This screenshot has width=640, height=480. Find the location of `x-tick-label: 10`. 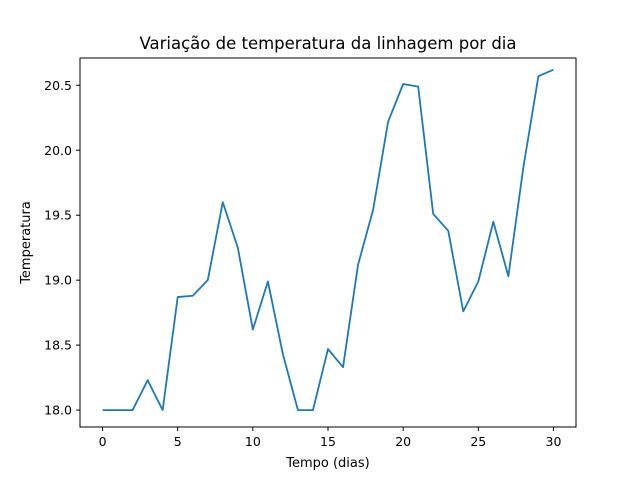

x-tick-label: 10 is located at coordinates (253, 441).